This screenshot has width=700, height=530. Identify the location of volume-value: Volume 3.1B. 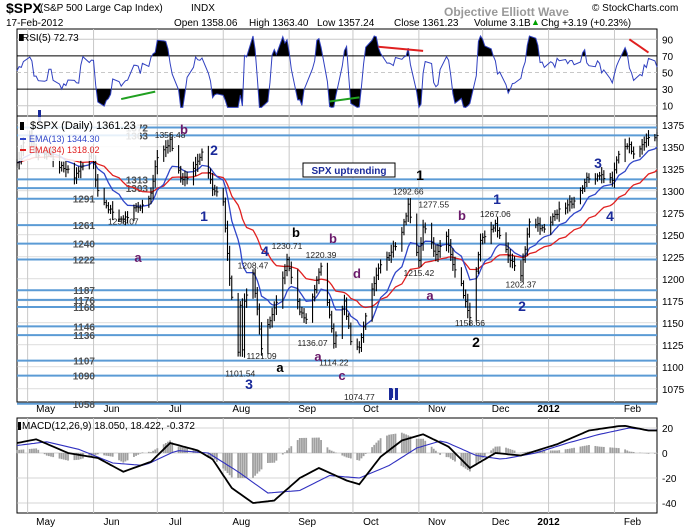
(502, 23).